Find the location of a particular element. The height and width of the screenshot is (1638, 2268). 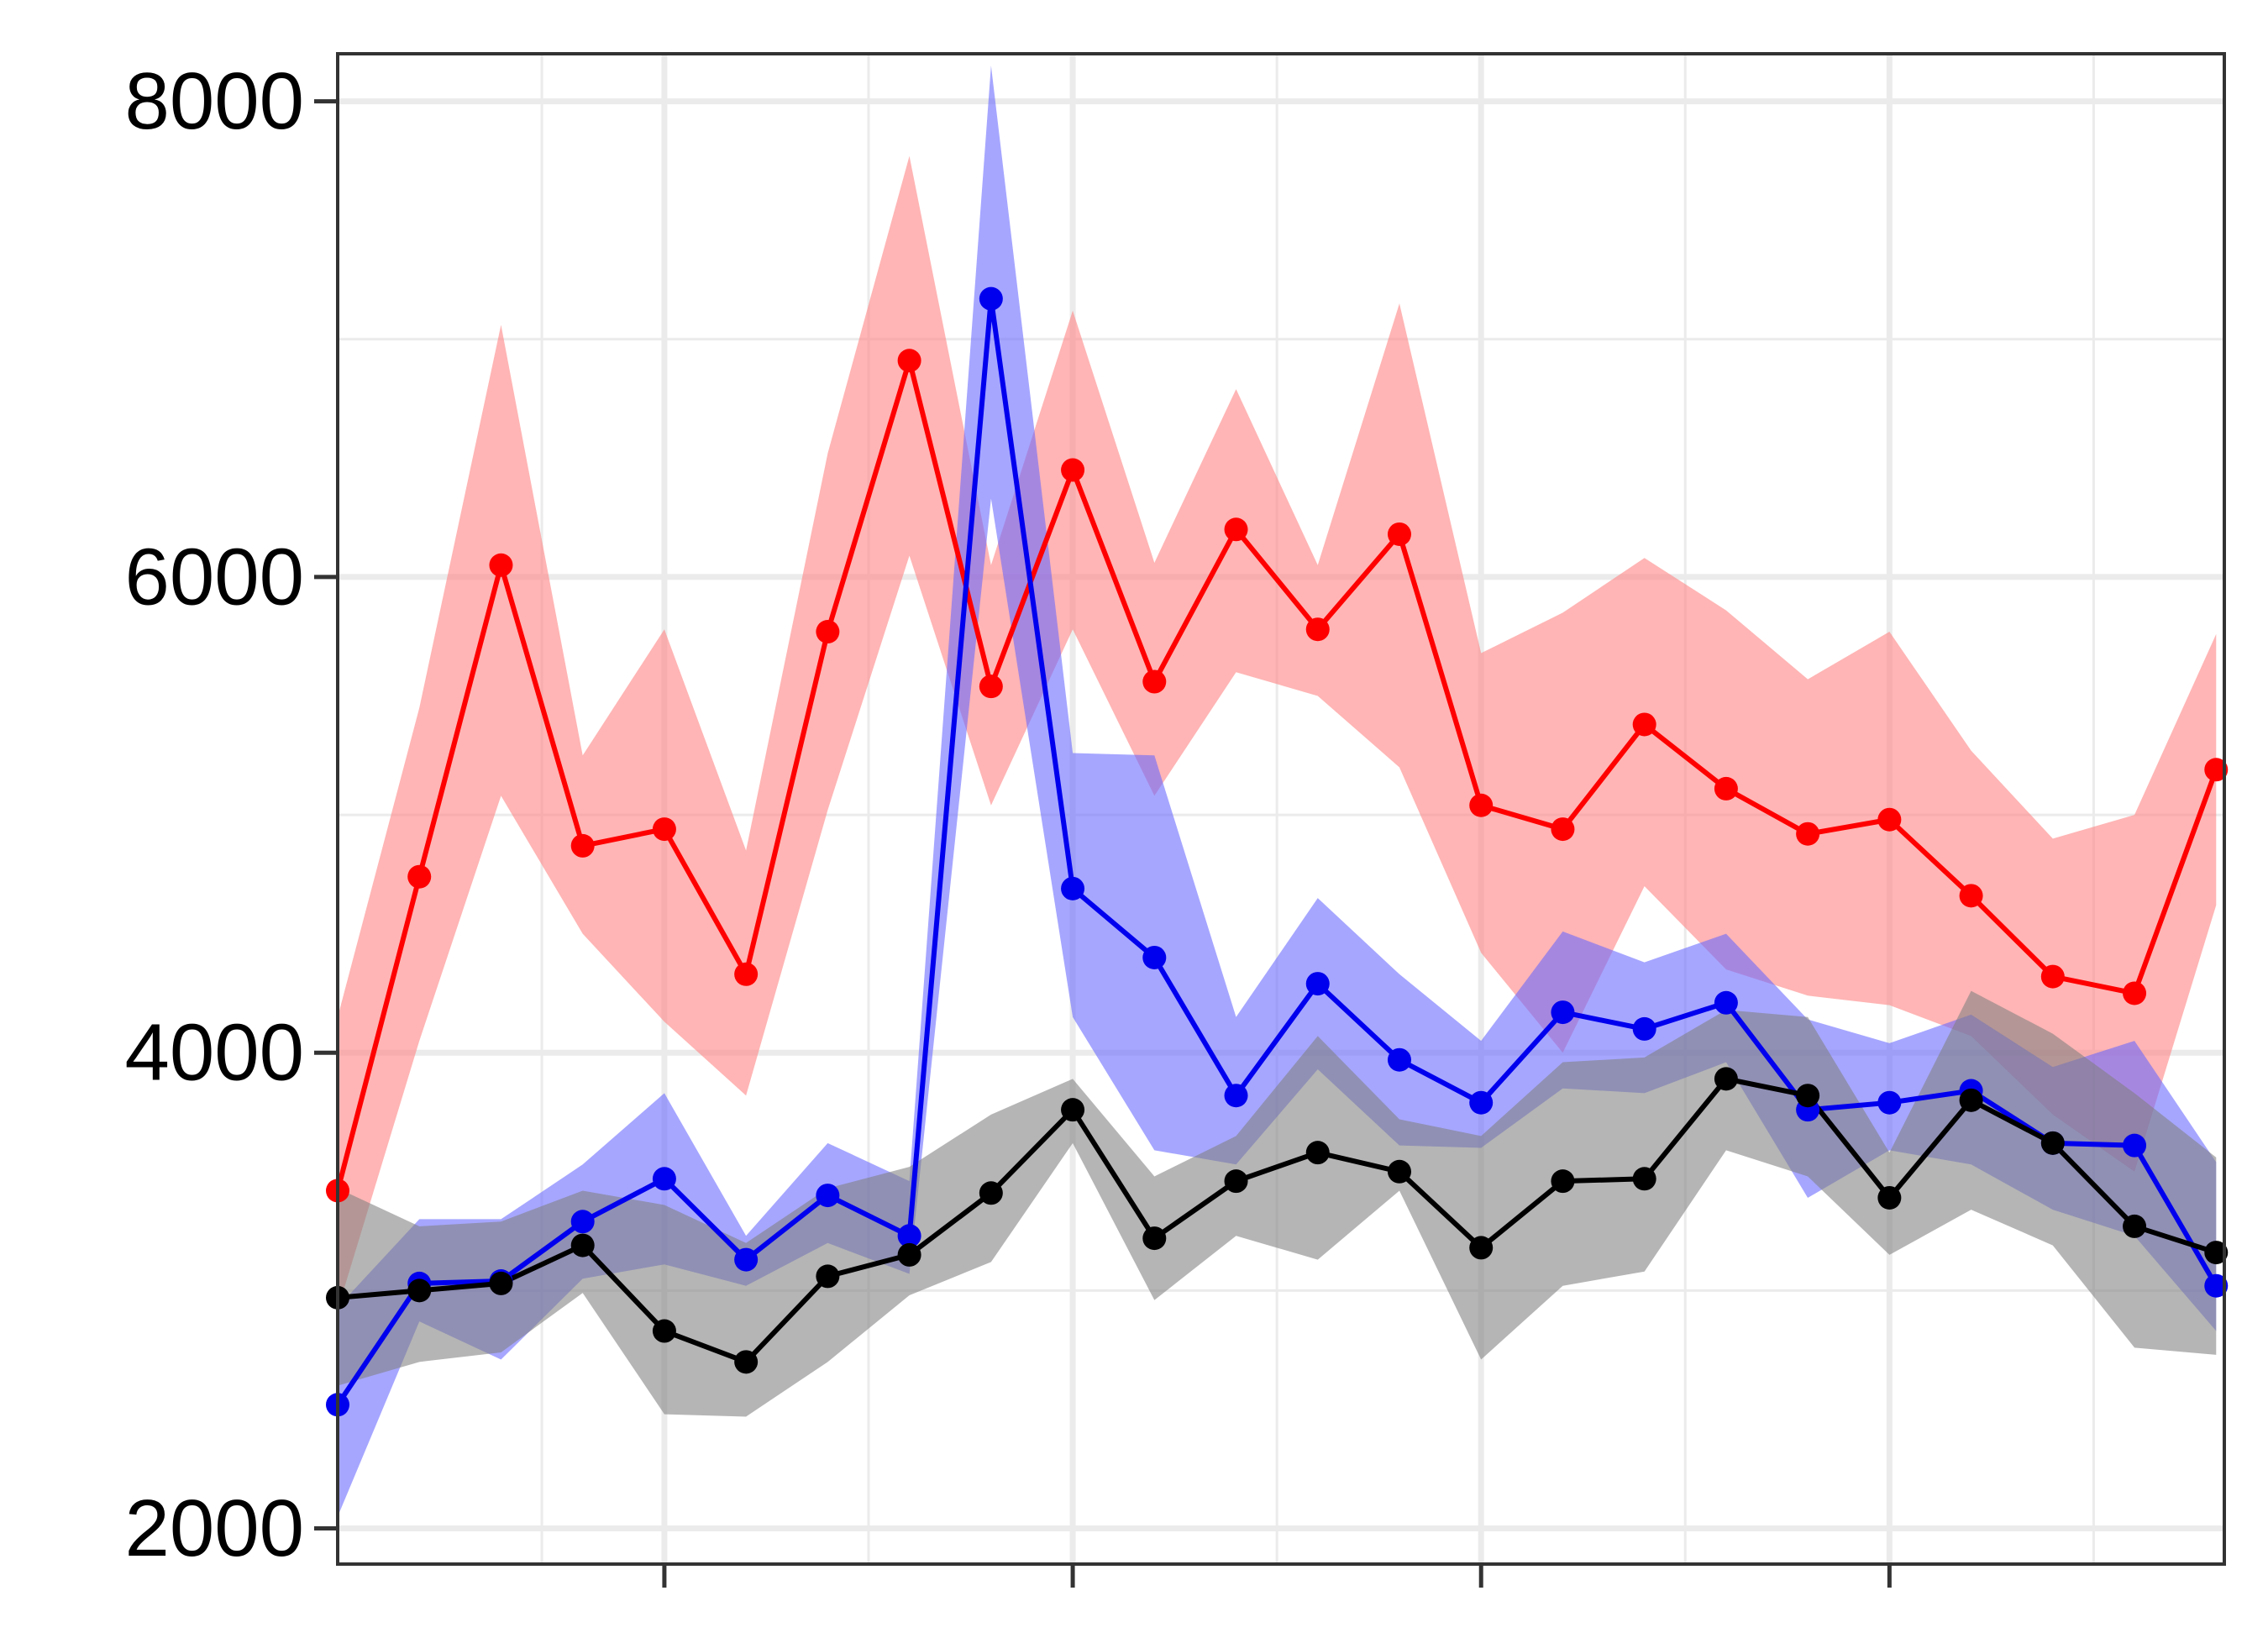

y-tick-label: 2000 is located at coordinates (214, 1528).